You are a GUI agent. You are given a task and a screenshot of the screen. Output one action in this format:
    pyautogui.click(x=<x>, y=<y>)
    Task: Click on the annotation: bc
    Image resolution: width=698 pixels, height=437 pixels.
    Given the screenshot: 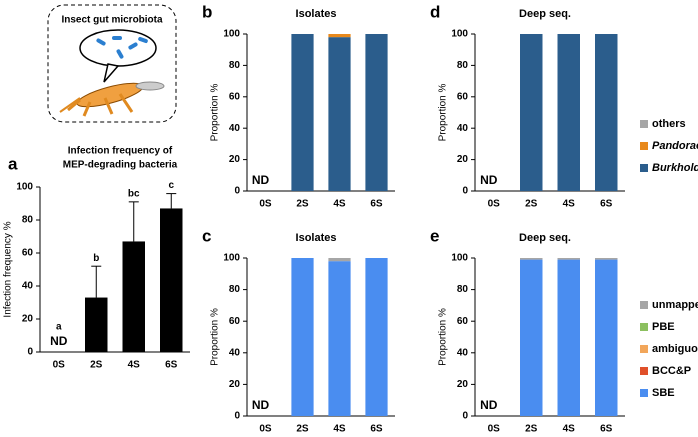 What is the action you would take?
    pyautogui.click(x=134, y=193)
    